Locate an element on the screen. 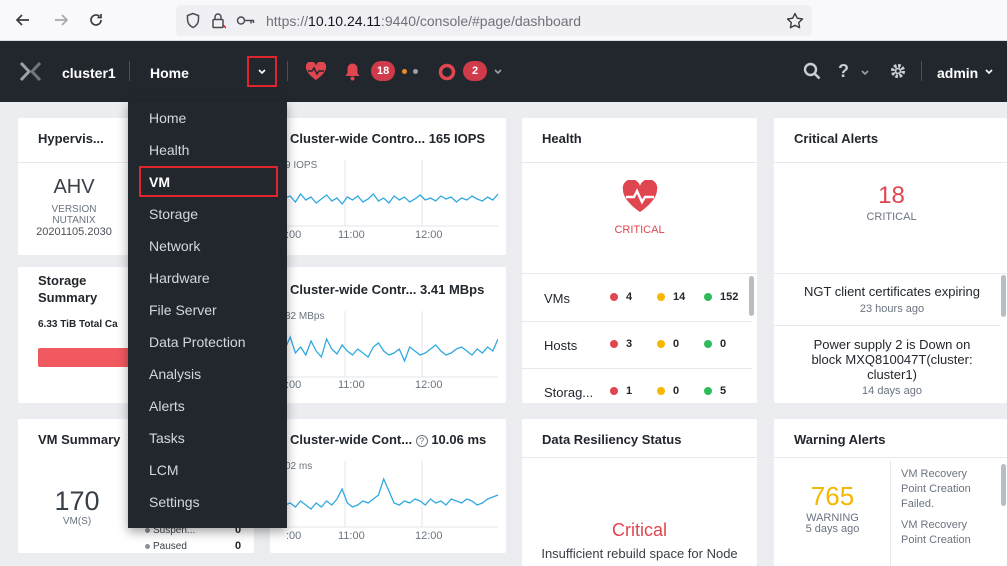 This screenshot has width=1007, height=566. good-value: 5 is located at coordinates (723, 391).